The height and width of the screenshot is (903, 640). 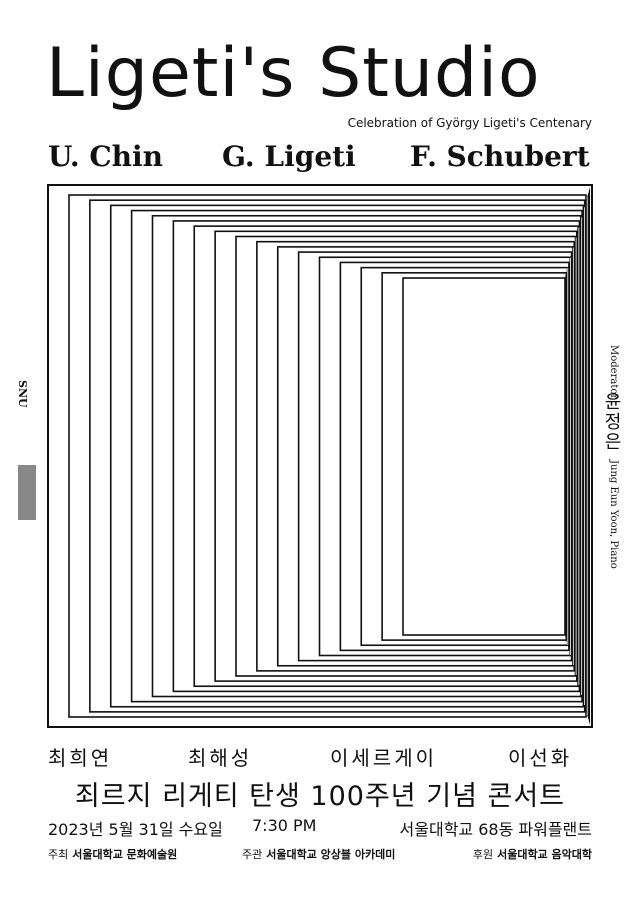 I want to click on subtitle: Celebration of György Ligeti's Centenary, so click(x=469, y=123).